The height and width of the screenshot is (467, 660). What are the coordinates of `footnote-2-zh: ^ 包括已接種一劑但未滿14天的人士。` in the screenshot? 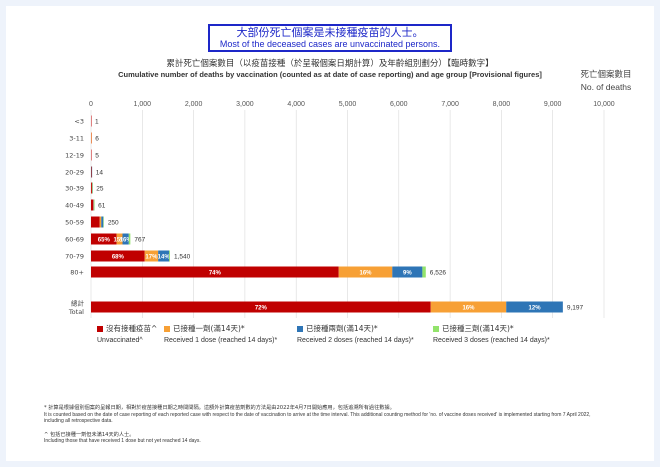 It's located at (89, 434).